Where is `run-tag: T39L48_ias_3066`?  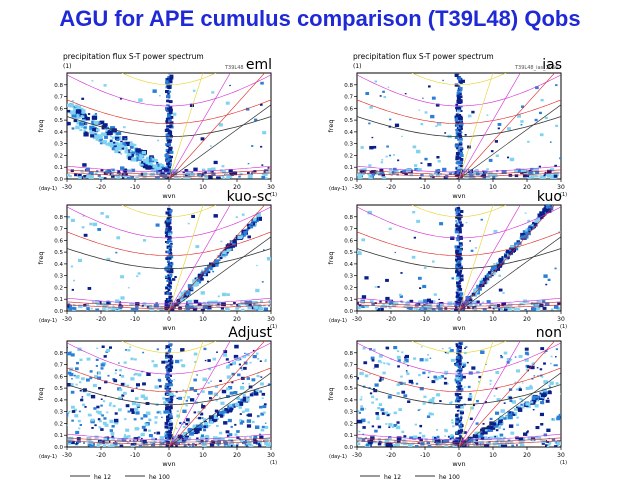 run-tag: T39L48_ias_3066 is located at coordinates (536, 68).